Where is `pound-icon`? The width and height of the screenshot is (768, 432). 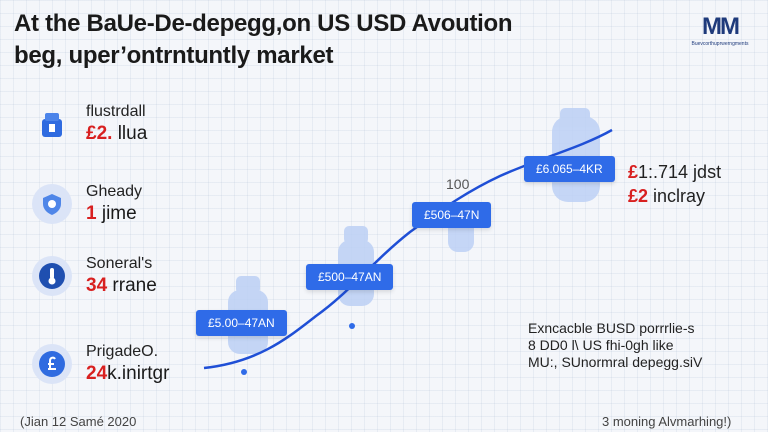 pound-icon is located at coordinates (52, 364).